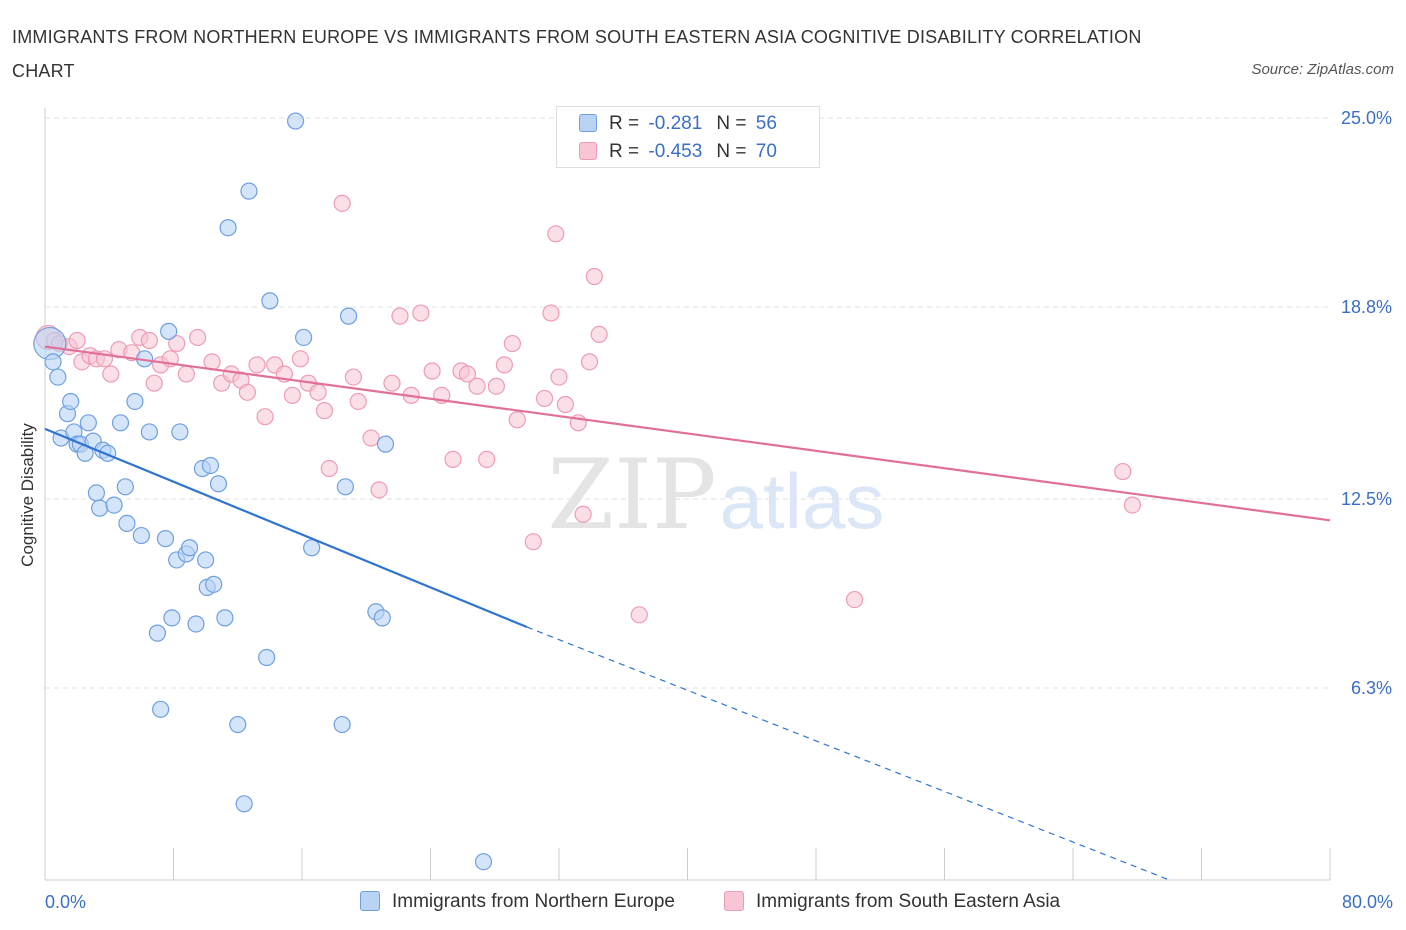 The height and width of the screenshot is (930, 1406). I want to click on legend-label-south-eastern-asia: Immigrants from South Eastern Asia, so click(908, 901).